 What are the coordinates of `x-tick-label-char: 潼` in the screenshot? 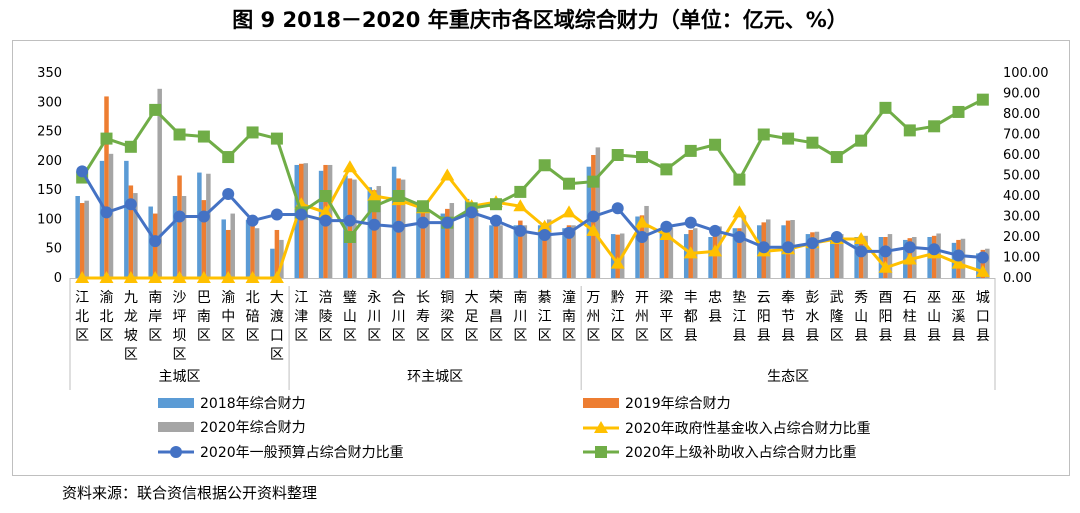 It's located at (569, 297).